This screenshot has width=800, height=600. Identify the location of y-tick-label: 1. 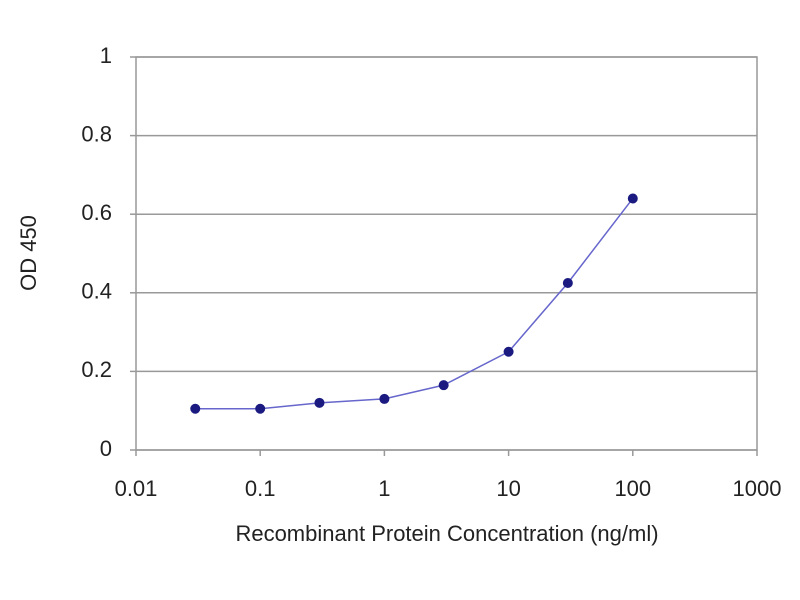
(106, 55).